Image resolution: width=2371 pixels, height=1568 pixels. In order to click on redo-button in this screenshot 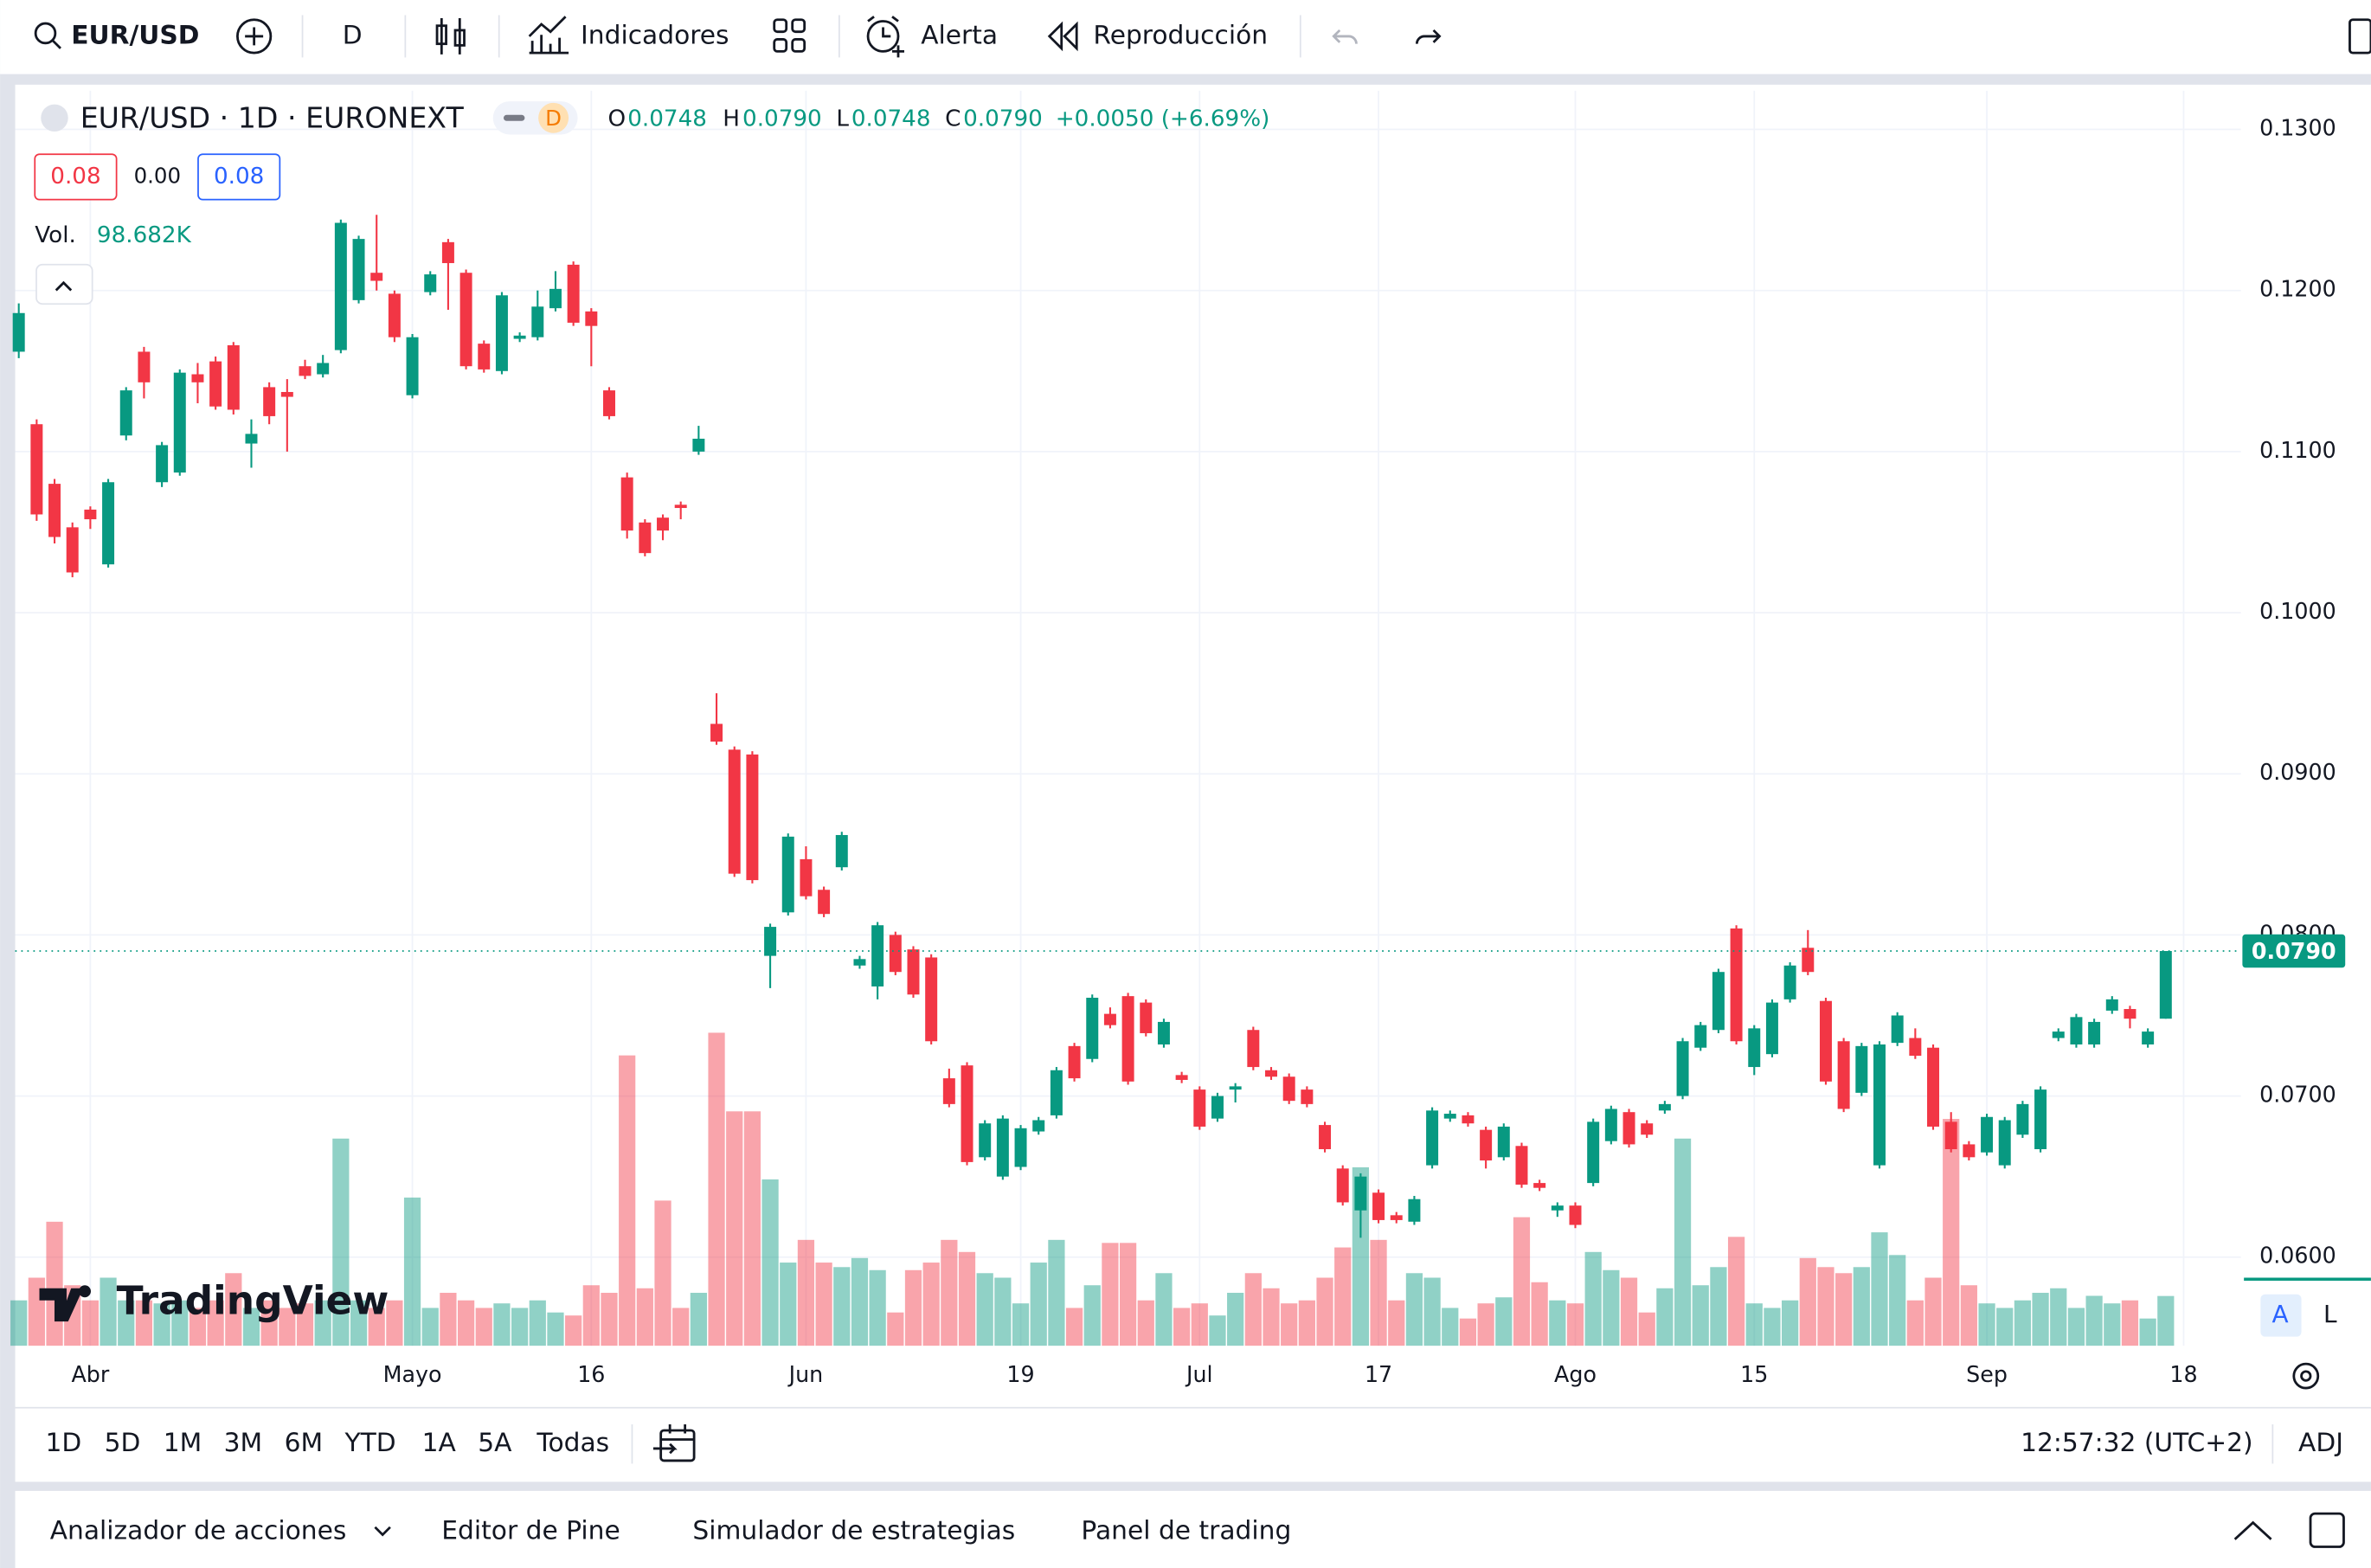, I will do `click(1428, 36)`.